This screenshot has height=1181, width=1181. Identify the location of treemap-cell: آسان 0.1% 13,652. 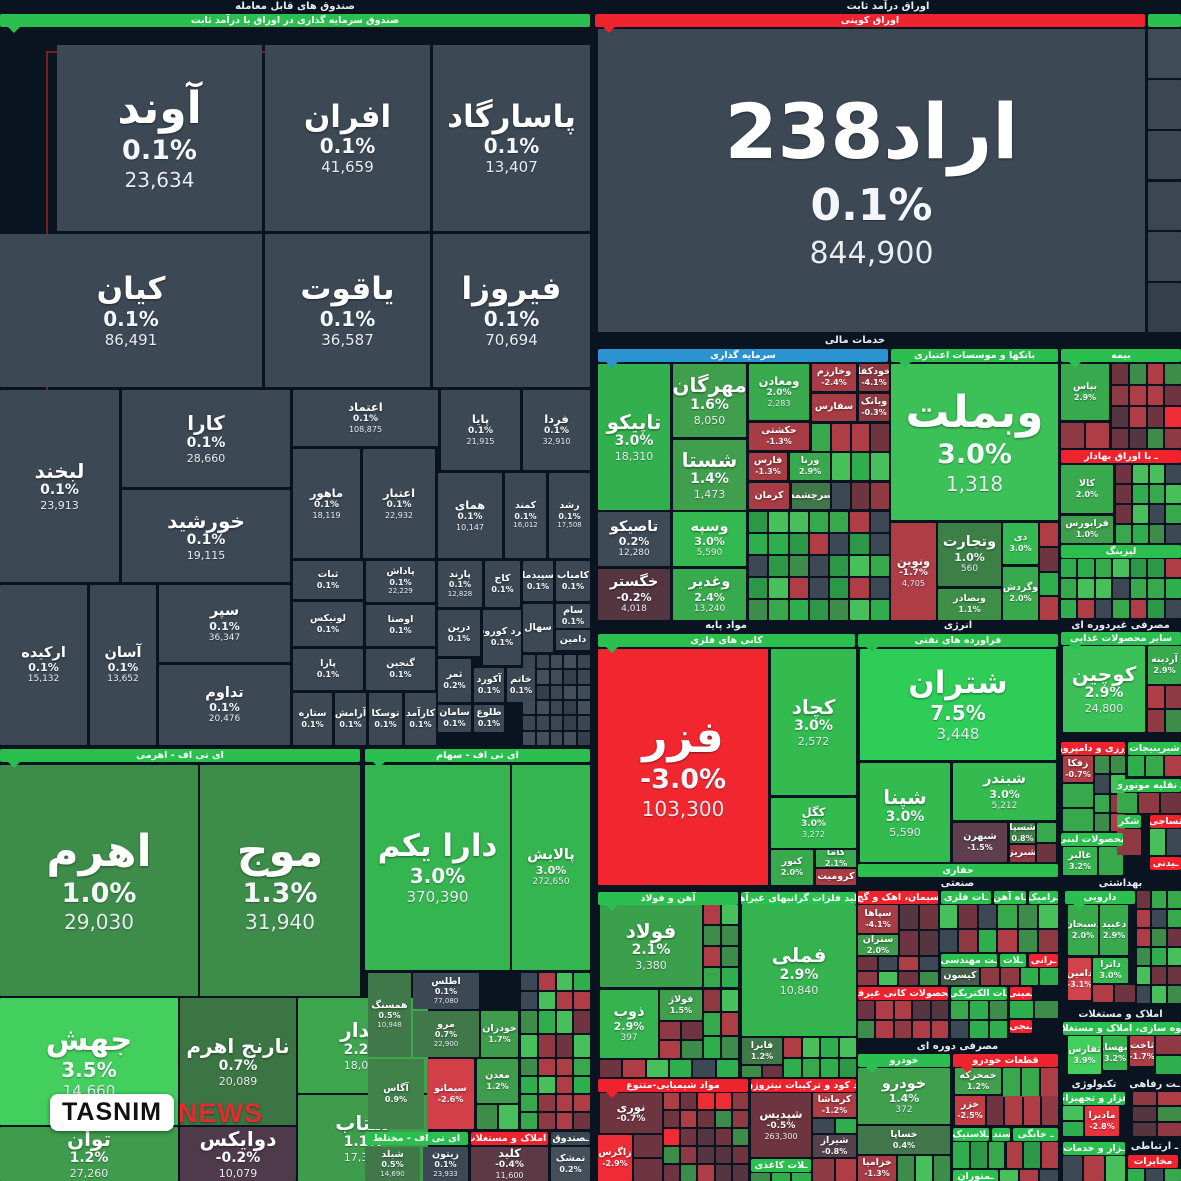
(123, 665).